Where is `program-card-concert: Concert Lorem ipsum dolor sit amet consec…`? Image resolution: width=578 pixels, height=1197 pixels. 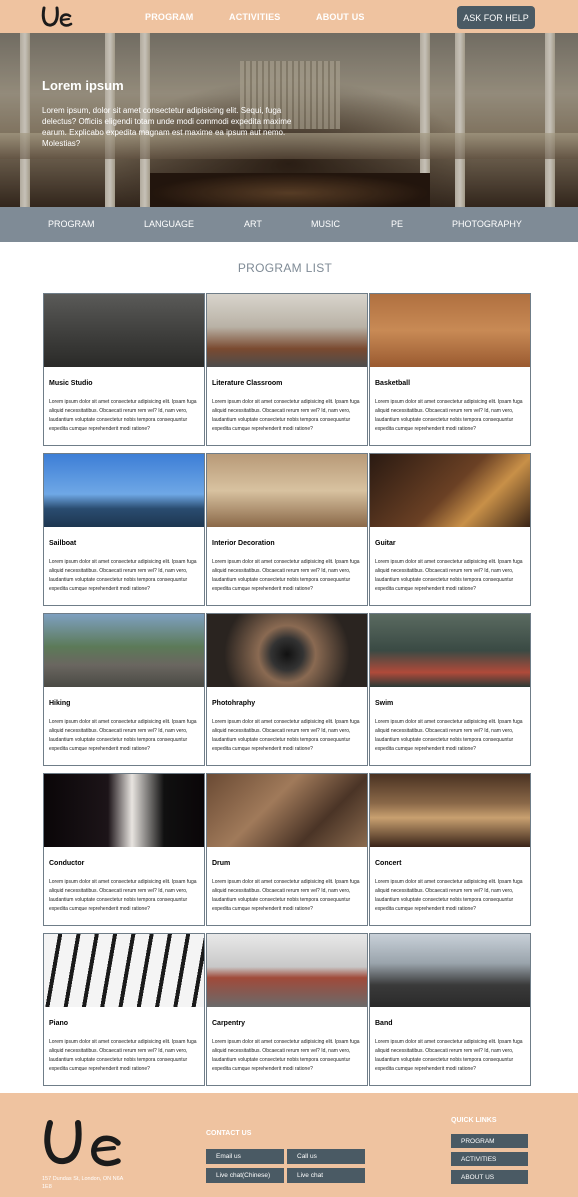
program-card-concert: Concert Lorem ipsum dolor sit amet consec… is located at coordinates (450, 849).